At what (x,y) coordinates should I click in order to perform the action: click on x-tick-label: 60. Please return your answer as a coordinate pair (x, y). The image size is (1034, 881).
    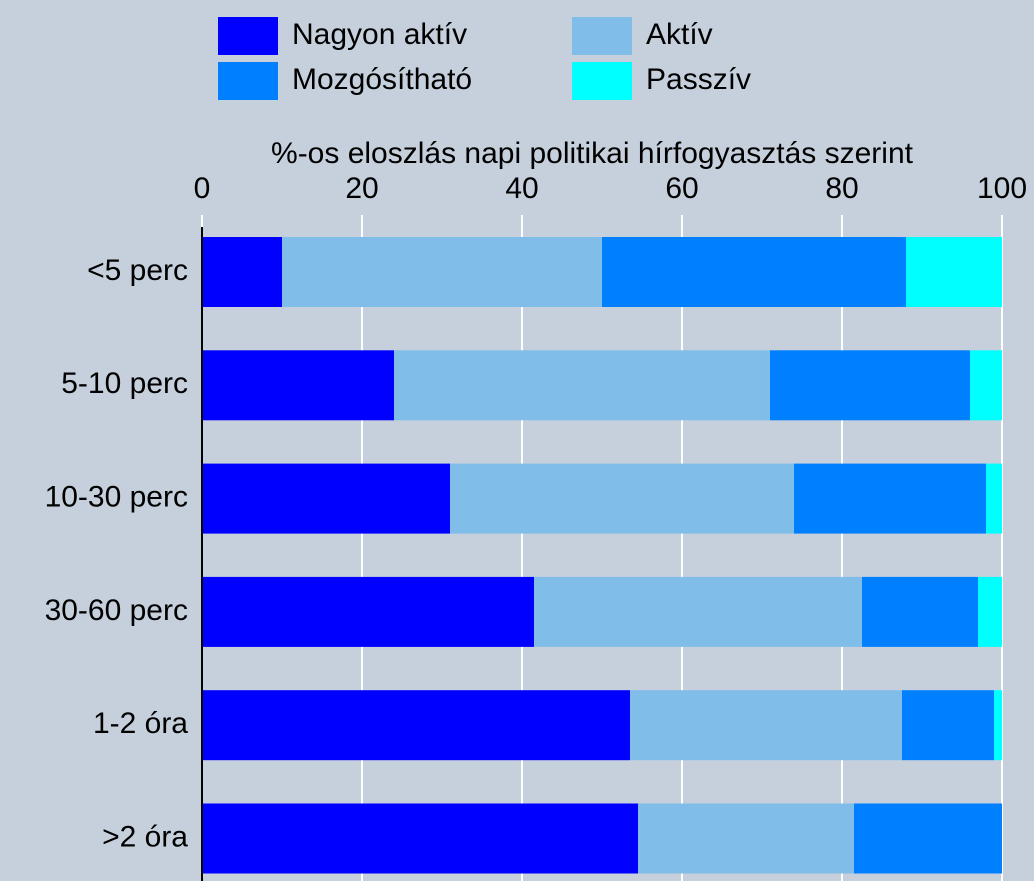
    Looking at the image, I should click on (681, 188).